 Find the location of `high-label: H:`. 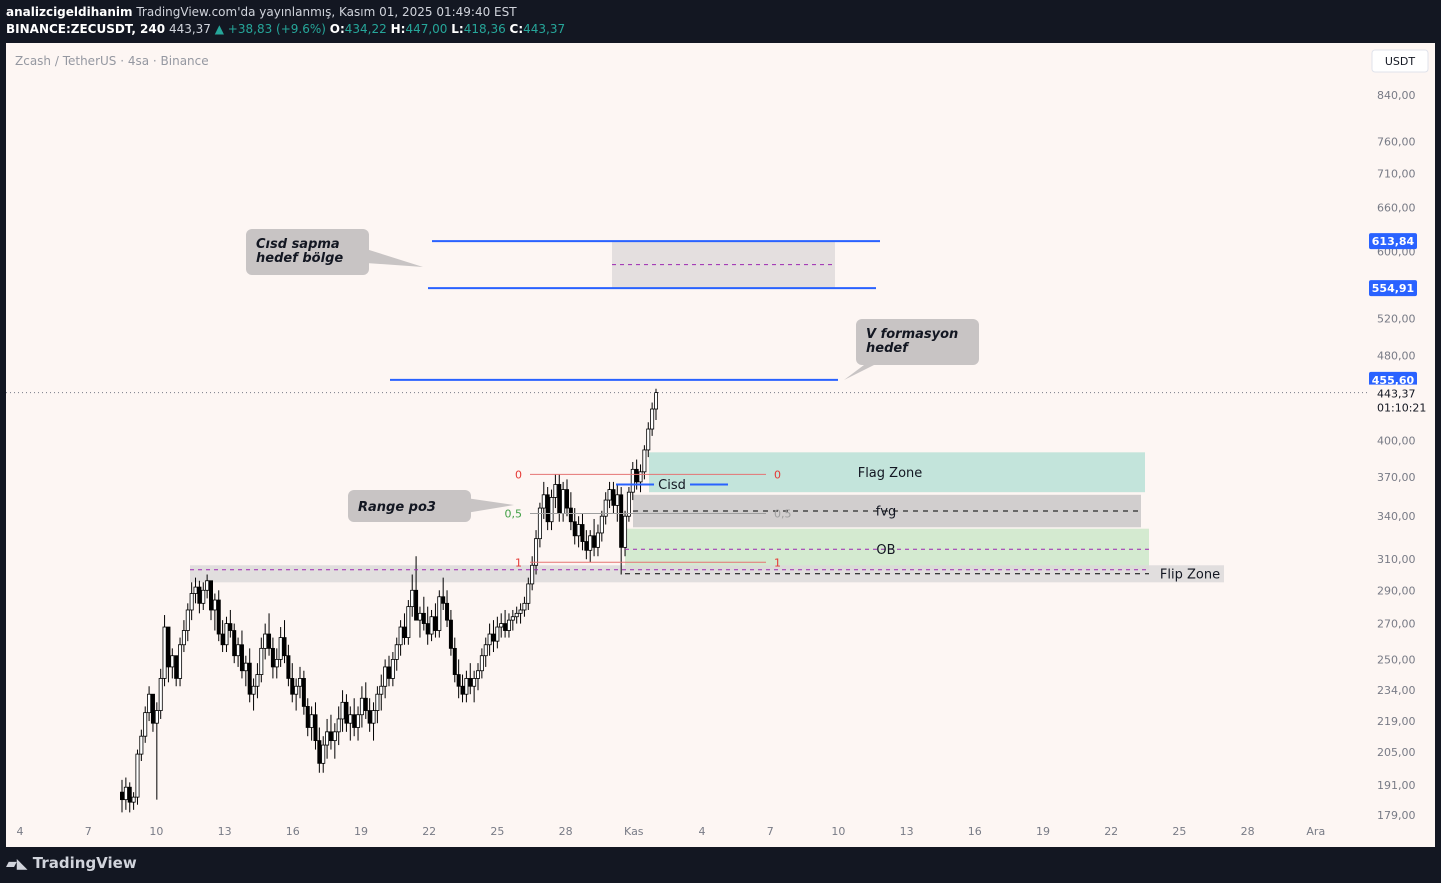

high-label: H: is located at coordinates (398, 29).